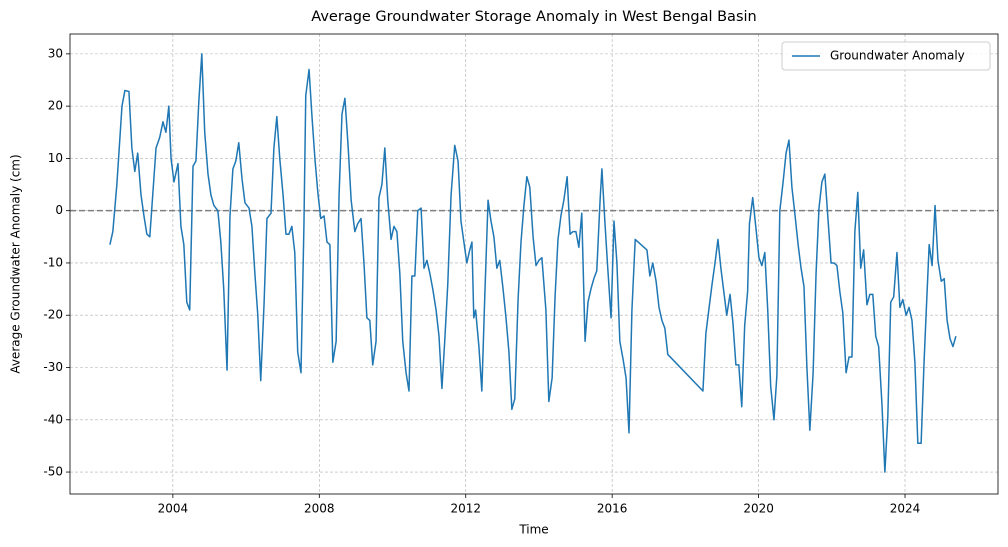 The image size is (1008, 547). I want to click on legend-label: Groundwater Anomaly, so click(897, 56).